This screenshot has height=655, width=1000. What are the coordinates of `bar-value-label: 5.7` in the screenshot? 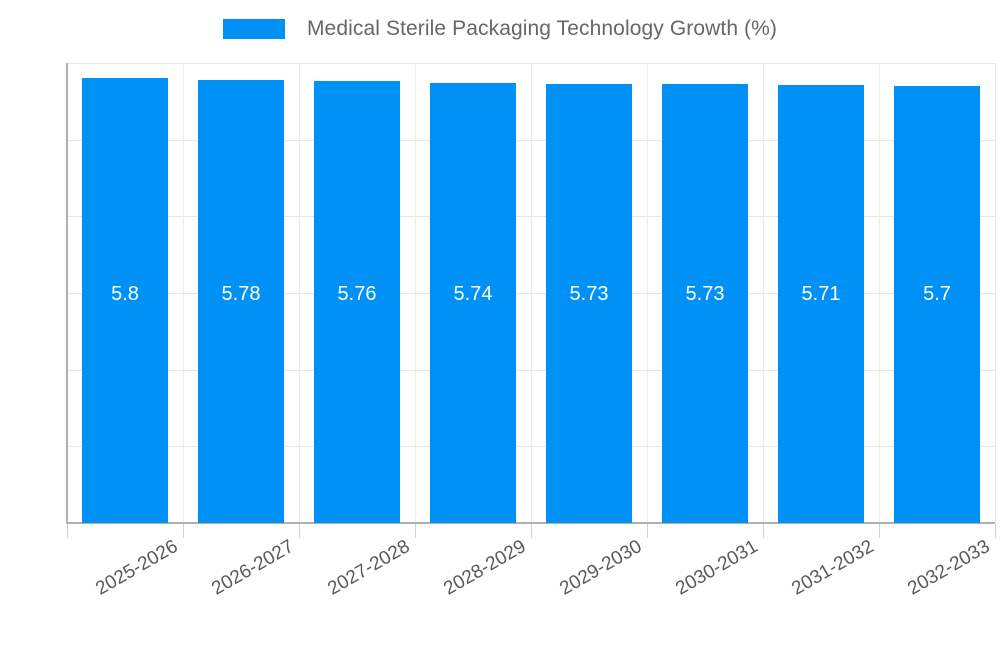 It's located at (937, 294).